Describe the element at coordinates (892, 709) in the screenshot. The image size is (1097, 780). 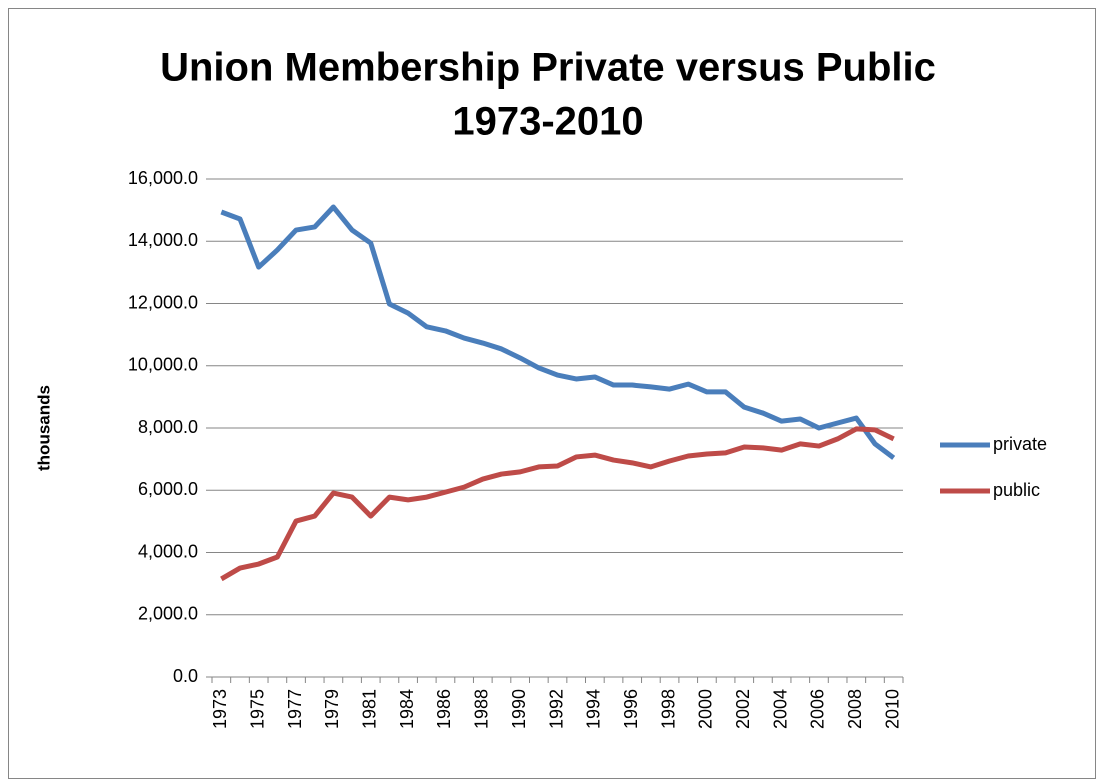
I see `x-tick-label: 2010` at that location.